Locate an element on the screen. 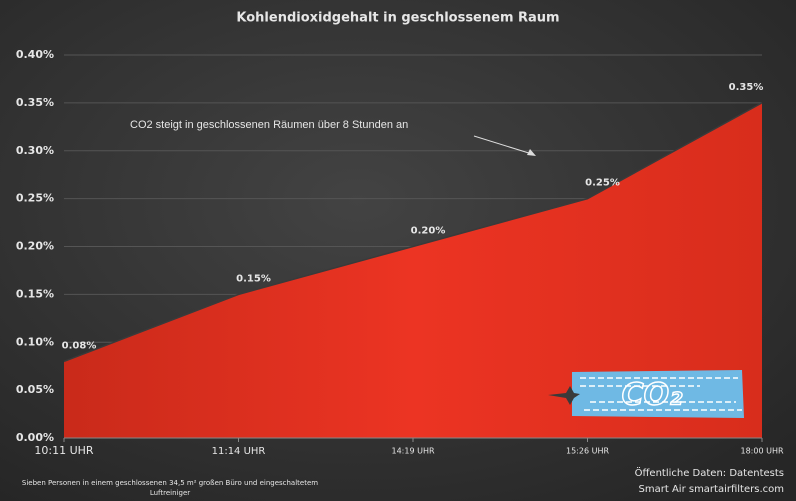 The width and height of the screenshot is (796, 501). airplane is located at coordinates (564, 395).